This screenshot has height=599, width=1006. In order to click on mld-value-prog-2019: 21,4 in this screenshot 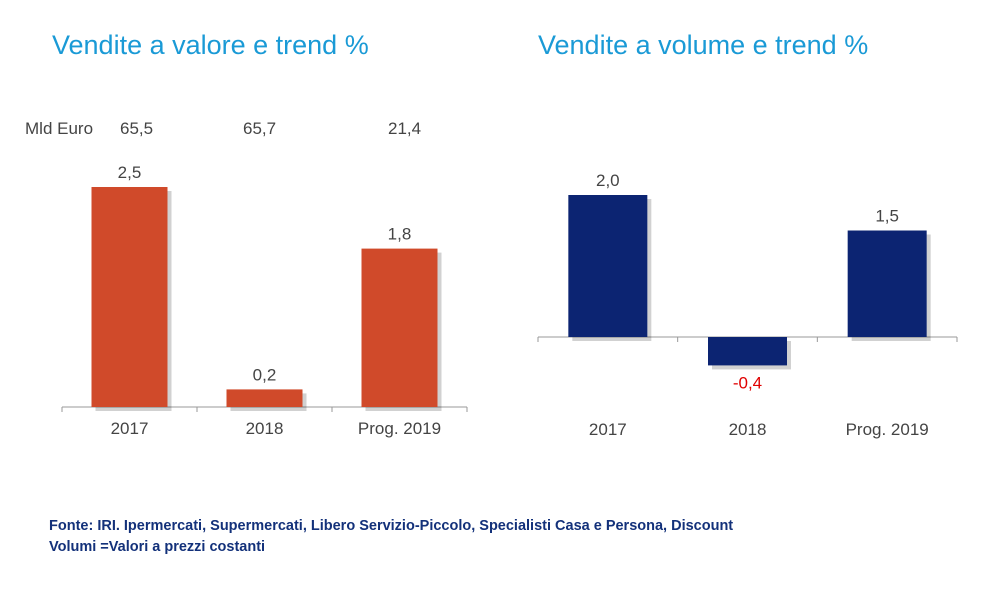, I will do `click(405, 128)`.